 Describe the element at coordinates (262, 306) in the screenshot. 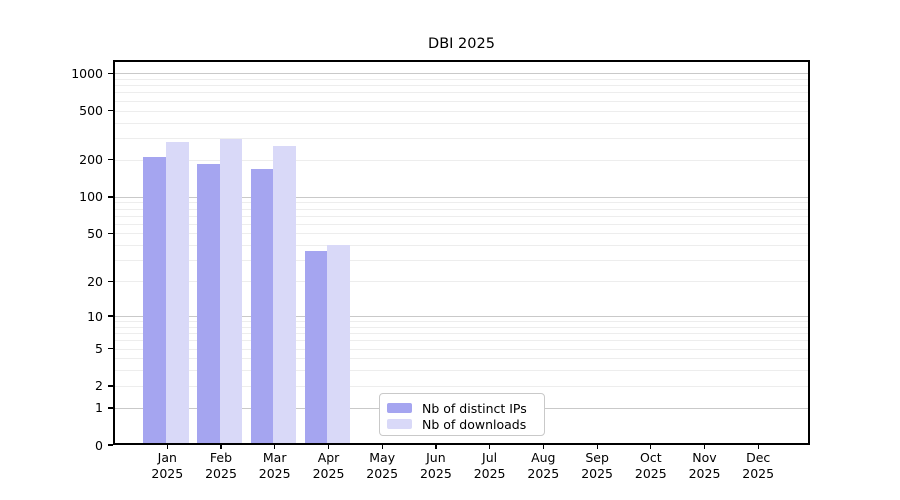

I see `bar-mar-distinct-ips` at that location.